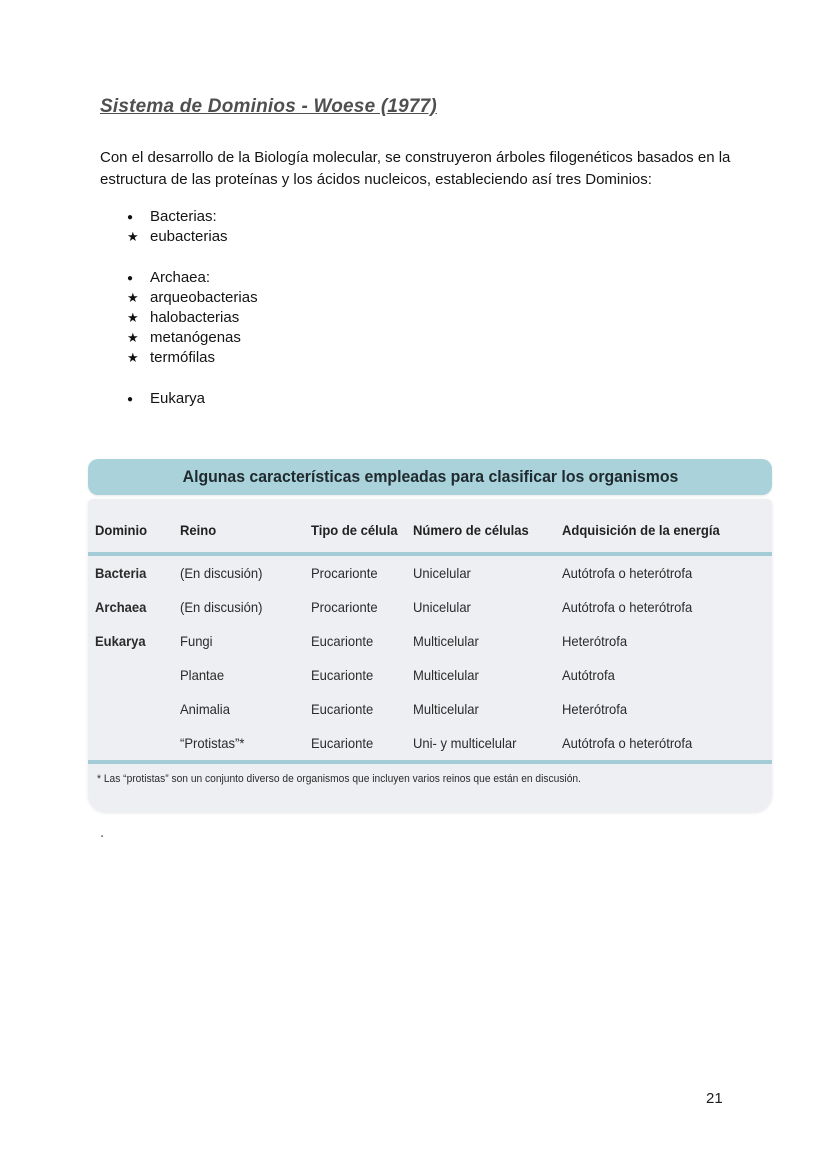 This screenshot has height=1169, width=828. I want to click on list-item: ★ arqueobacterias, so click(192, 298).